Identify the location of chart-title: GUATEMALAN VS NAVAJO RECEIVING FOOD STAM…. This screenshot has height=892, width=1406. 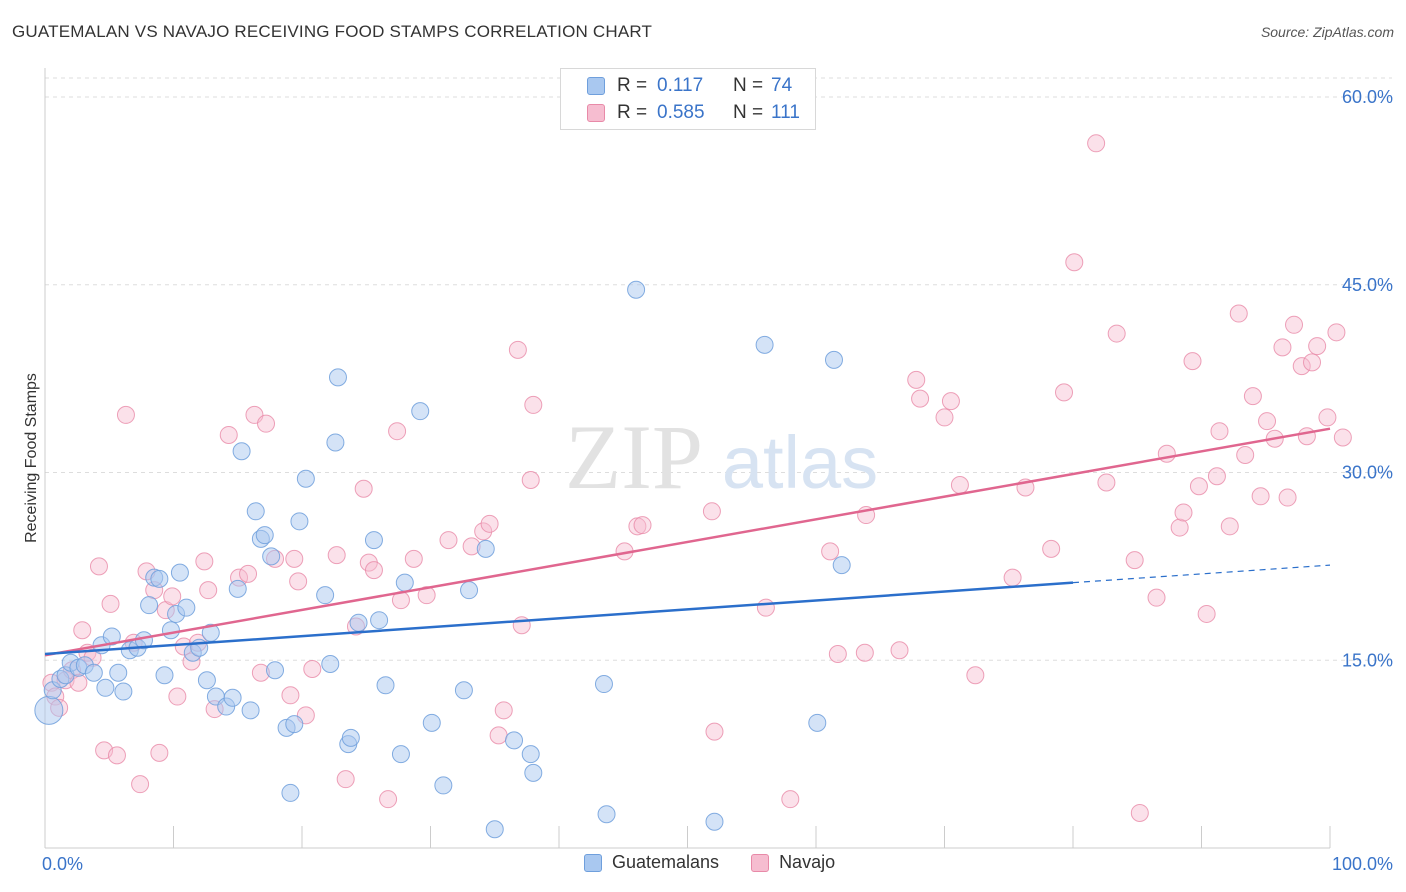
(332, 31).